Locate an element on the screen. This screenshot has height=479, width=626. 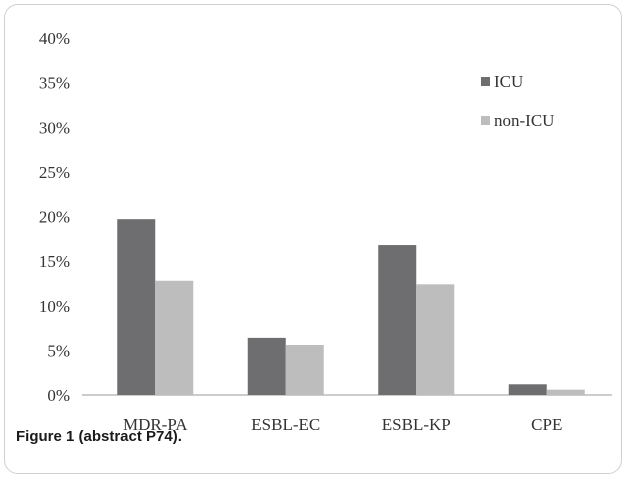
y-tick-label: 15% is located at coordinates (54, 261).